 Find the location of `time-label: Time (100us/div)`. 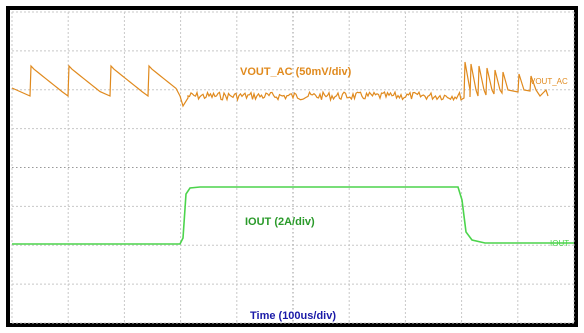

time-label: Time (100us/div) is located at coordinates (293, 316).